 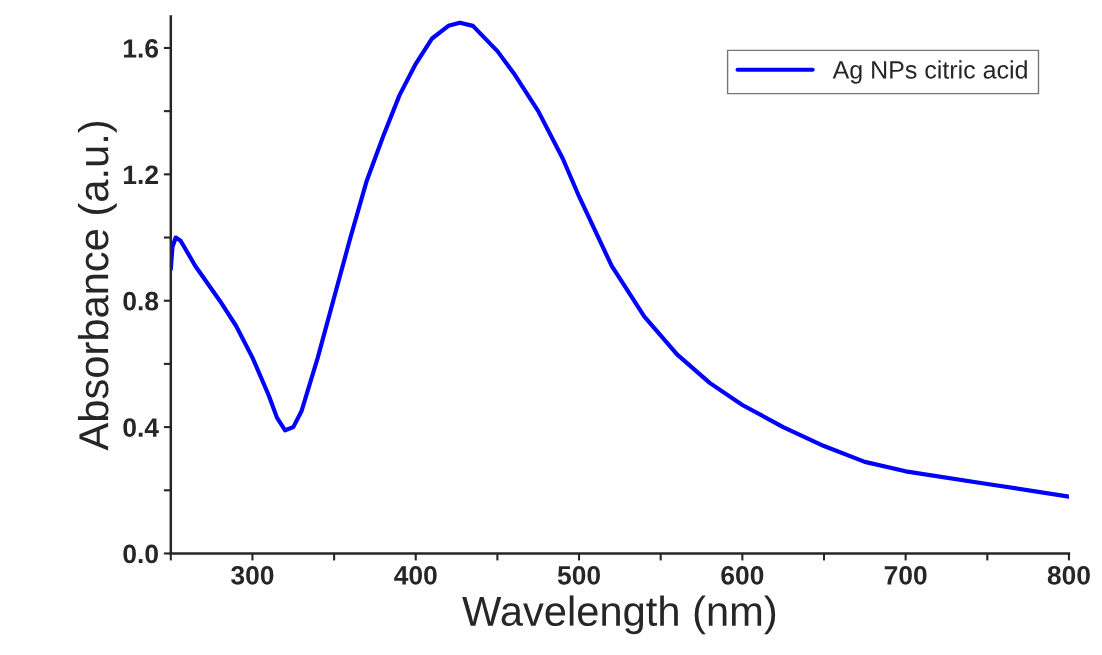 I want to click on y-tick-label: 0.0, so click(x=140, y=554).